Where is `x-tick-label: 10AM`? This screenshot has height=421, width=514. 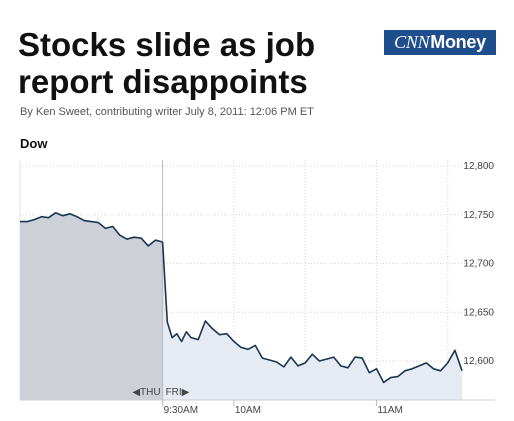 x-tick-label: 10AM is located at coordinates (248, 410).